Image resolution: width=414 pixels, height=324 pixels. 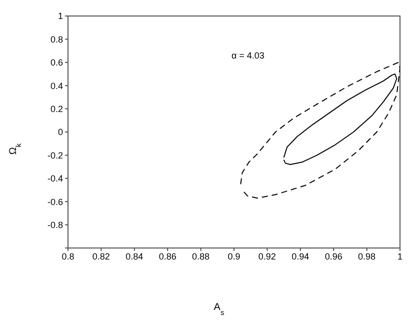 I want to click on x-tick-label: 0.88, so click(x=201, y=256).